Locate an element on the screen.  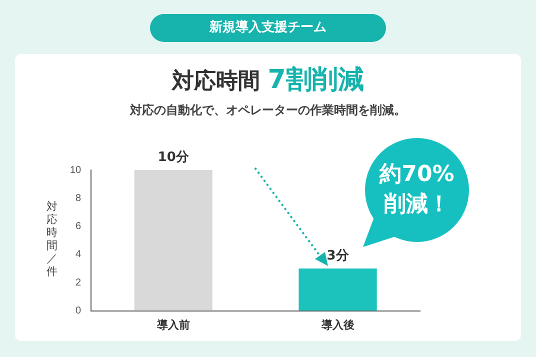
x-tick-label: 導入前 is located at coordinates (173, 325).